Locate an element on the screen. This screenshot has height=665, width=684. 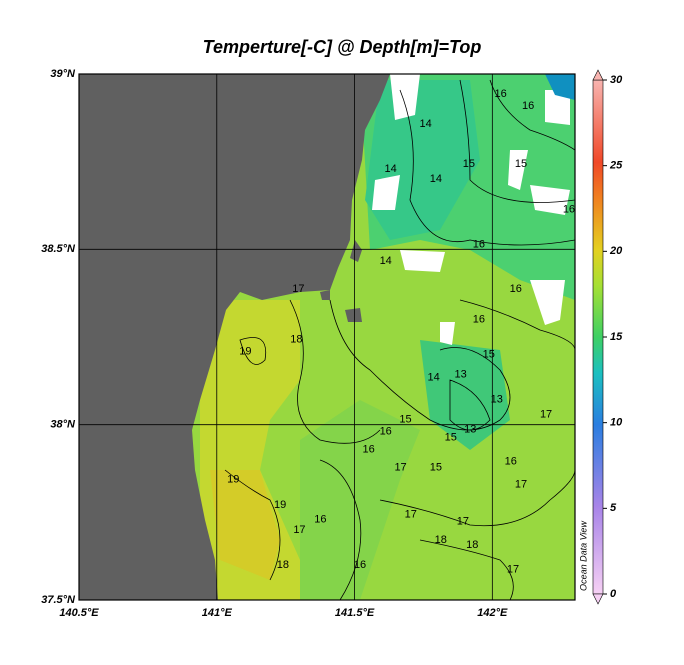
colorbar-tick-label: 15 is located at coordinates (616, 337).